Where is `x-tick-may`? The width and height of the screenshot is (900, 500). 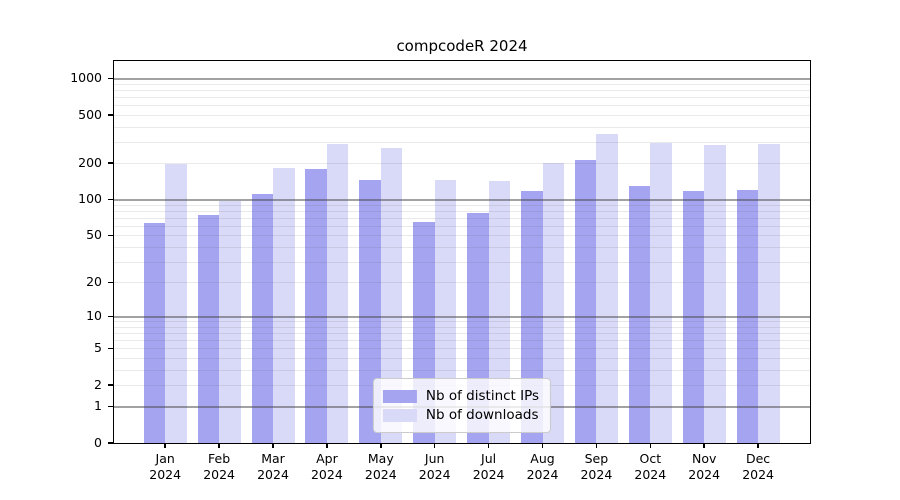 x-tick-may is located at coordinates (381, 445).